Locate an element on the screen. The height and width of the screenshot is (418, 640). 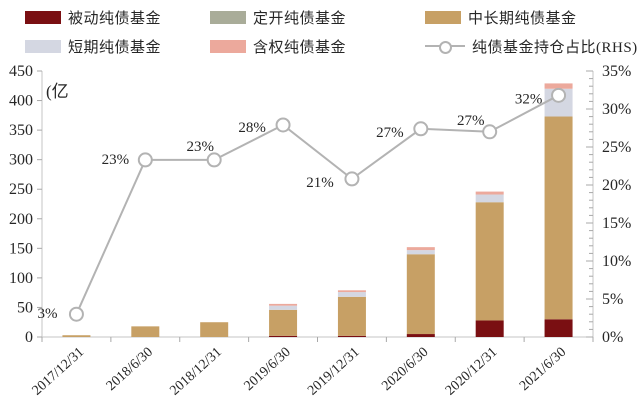
x-axis-category-label: 2018/6/30 is located at coordinates (130, 369).